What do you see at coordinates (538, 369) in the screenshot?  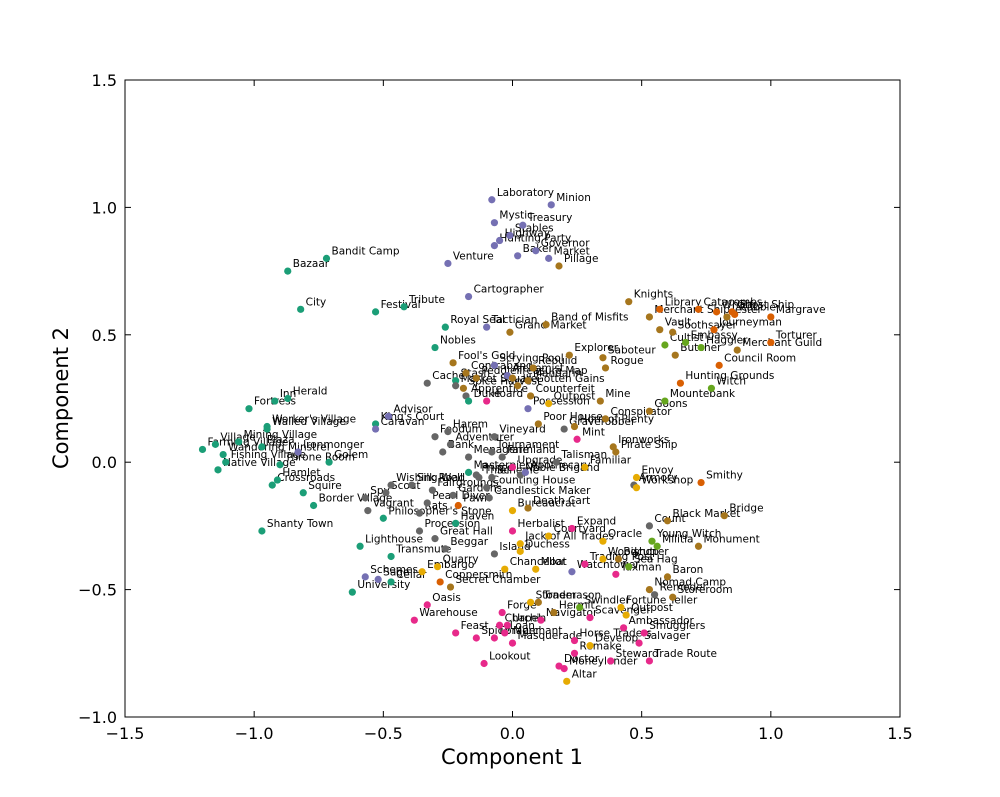 I see `point-label: Alchemist` at bounding box center [538, 369].